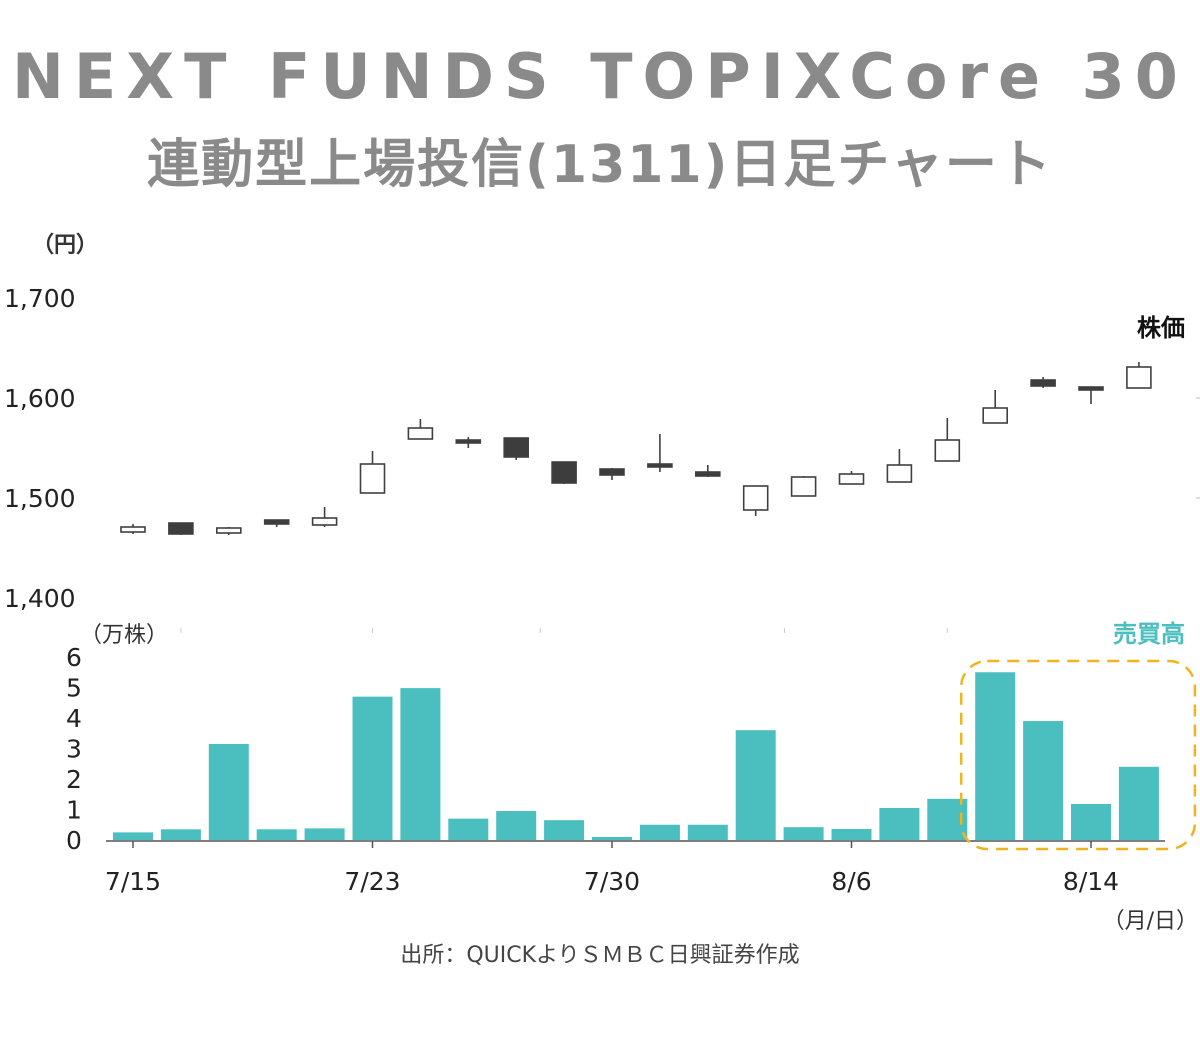 The width and height of the screenshot is (1200, 1038). Describe the element at coordinates (40, 398) in the screenshot. I see `price-tick-label: 1,600` at that location.